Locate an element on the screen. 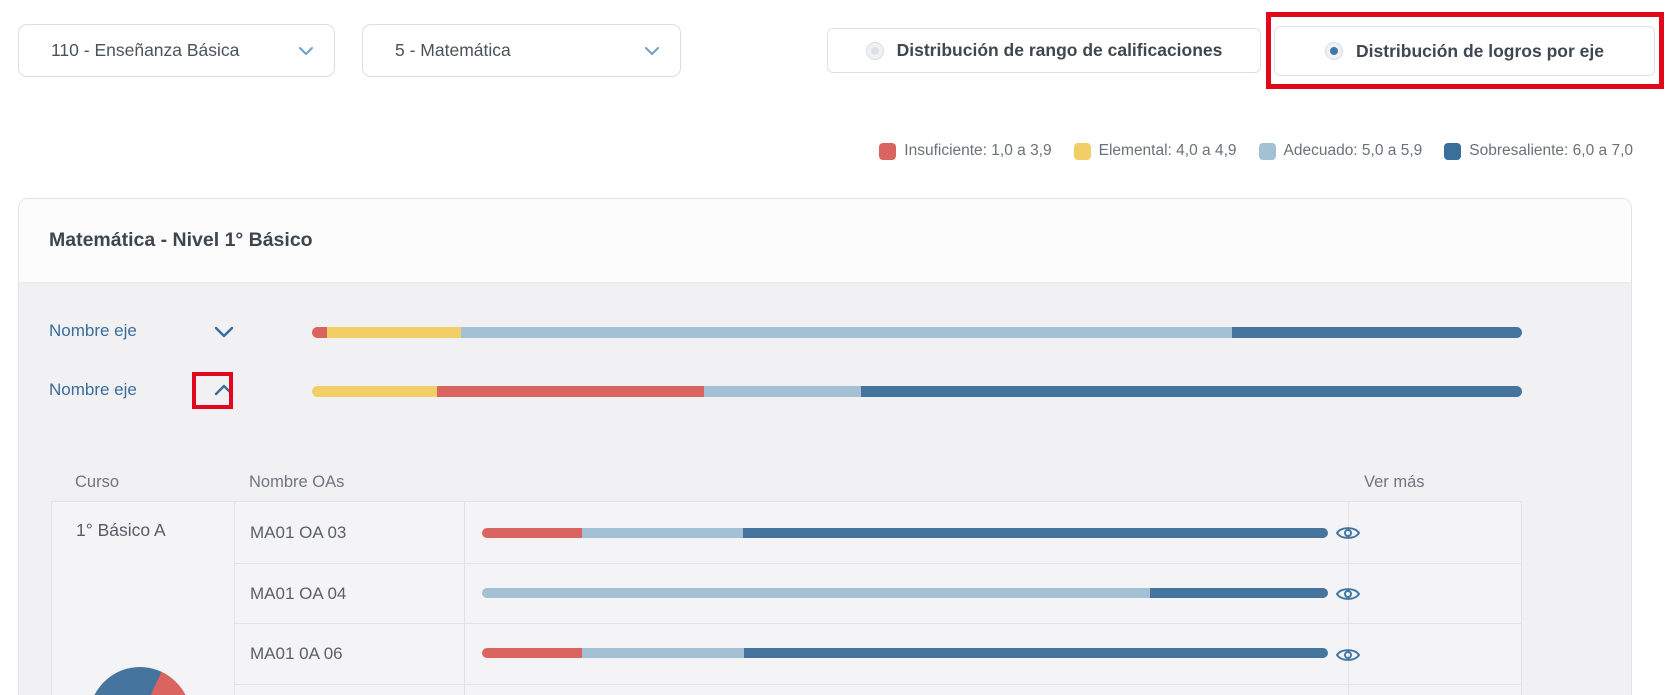 This screenshot has width=1668, height=695. legend-label: Elemental: 4,0 a 4,9 is located at coordinates (1167, 150).